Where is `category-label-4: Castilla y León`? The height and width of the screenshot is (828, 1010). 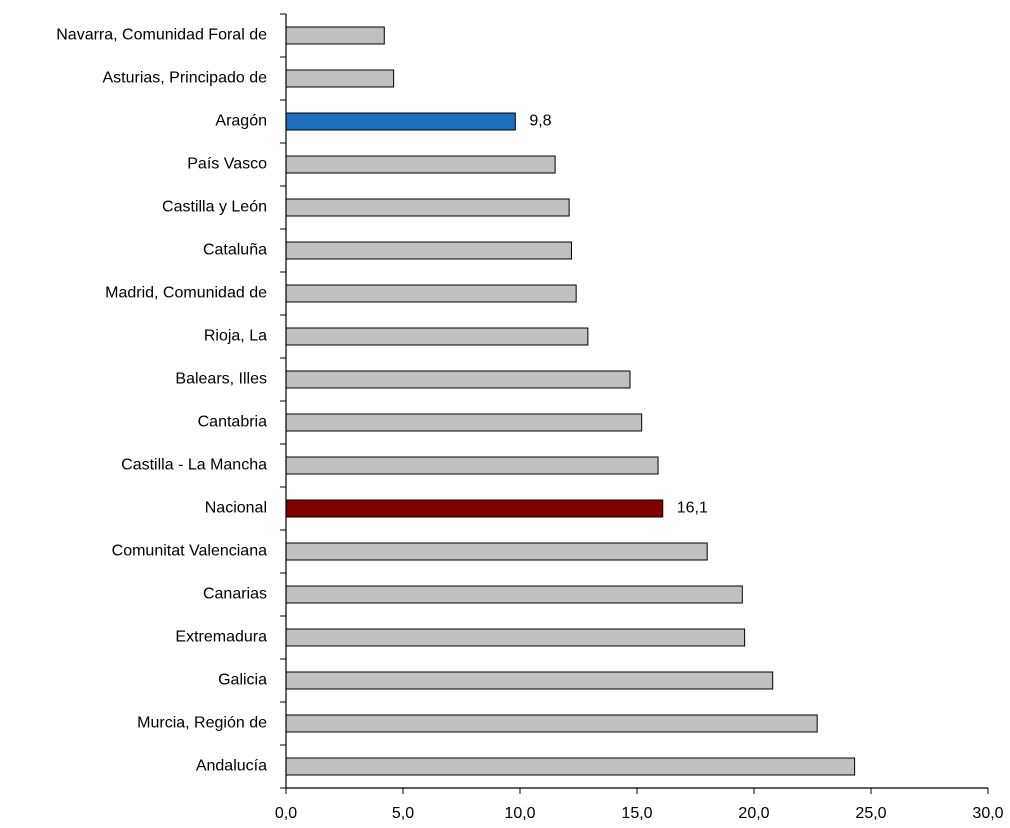
category-label-4: Castilla y León is located at coordinates (214, 207).